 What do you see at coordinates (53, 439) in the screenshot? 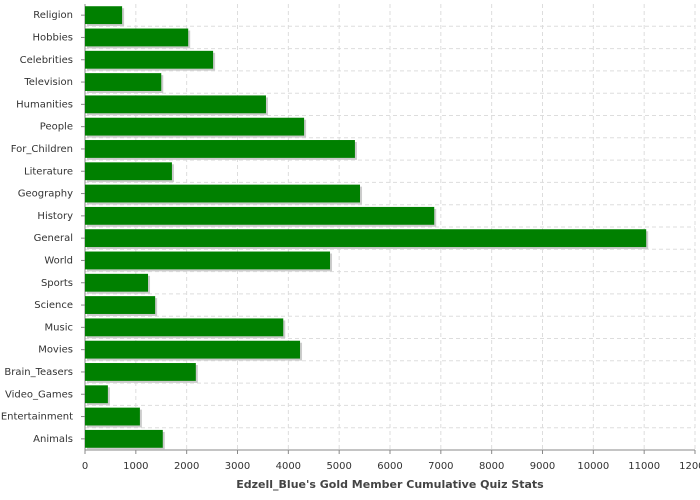
I see `y-tick-label: Animals` at bounding box center [53, 439].